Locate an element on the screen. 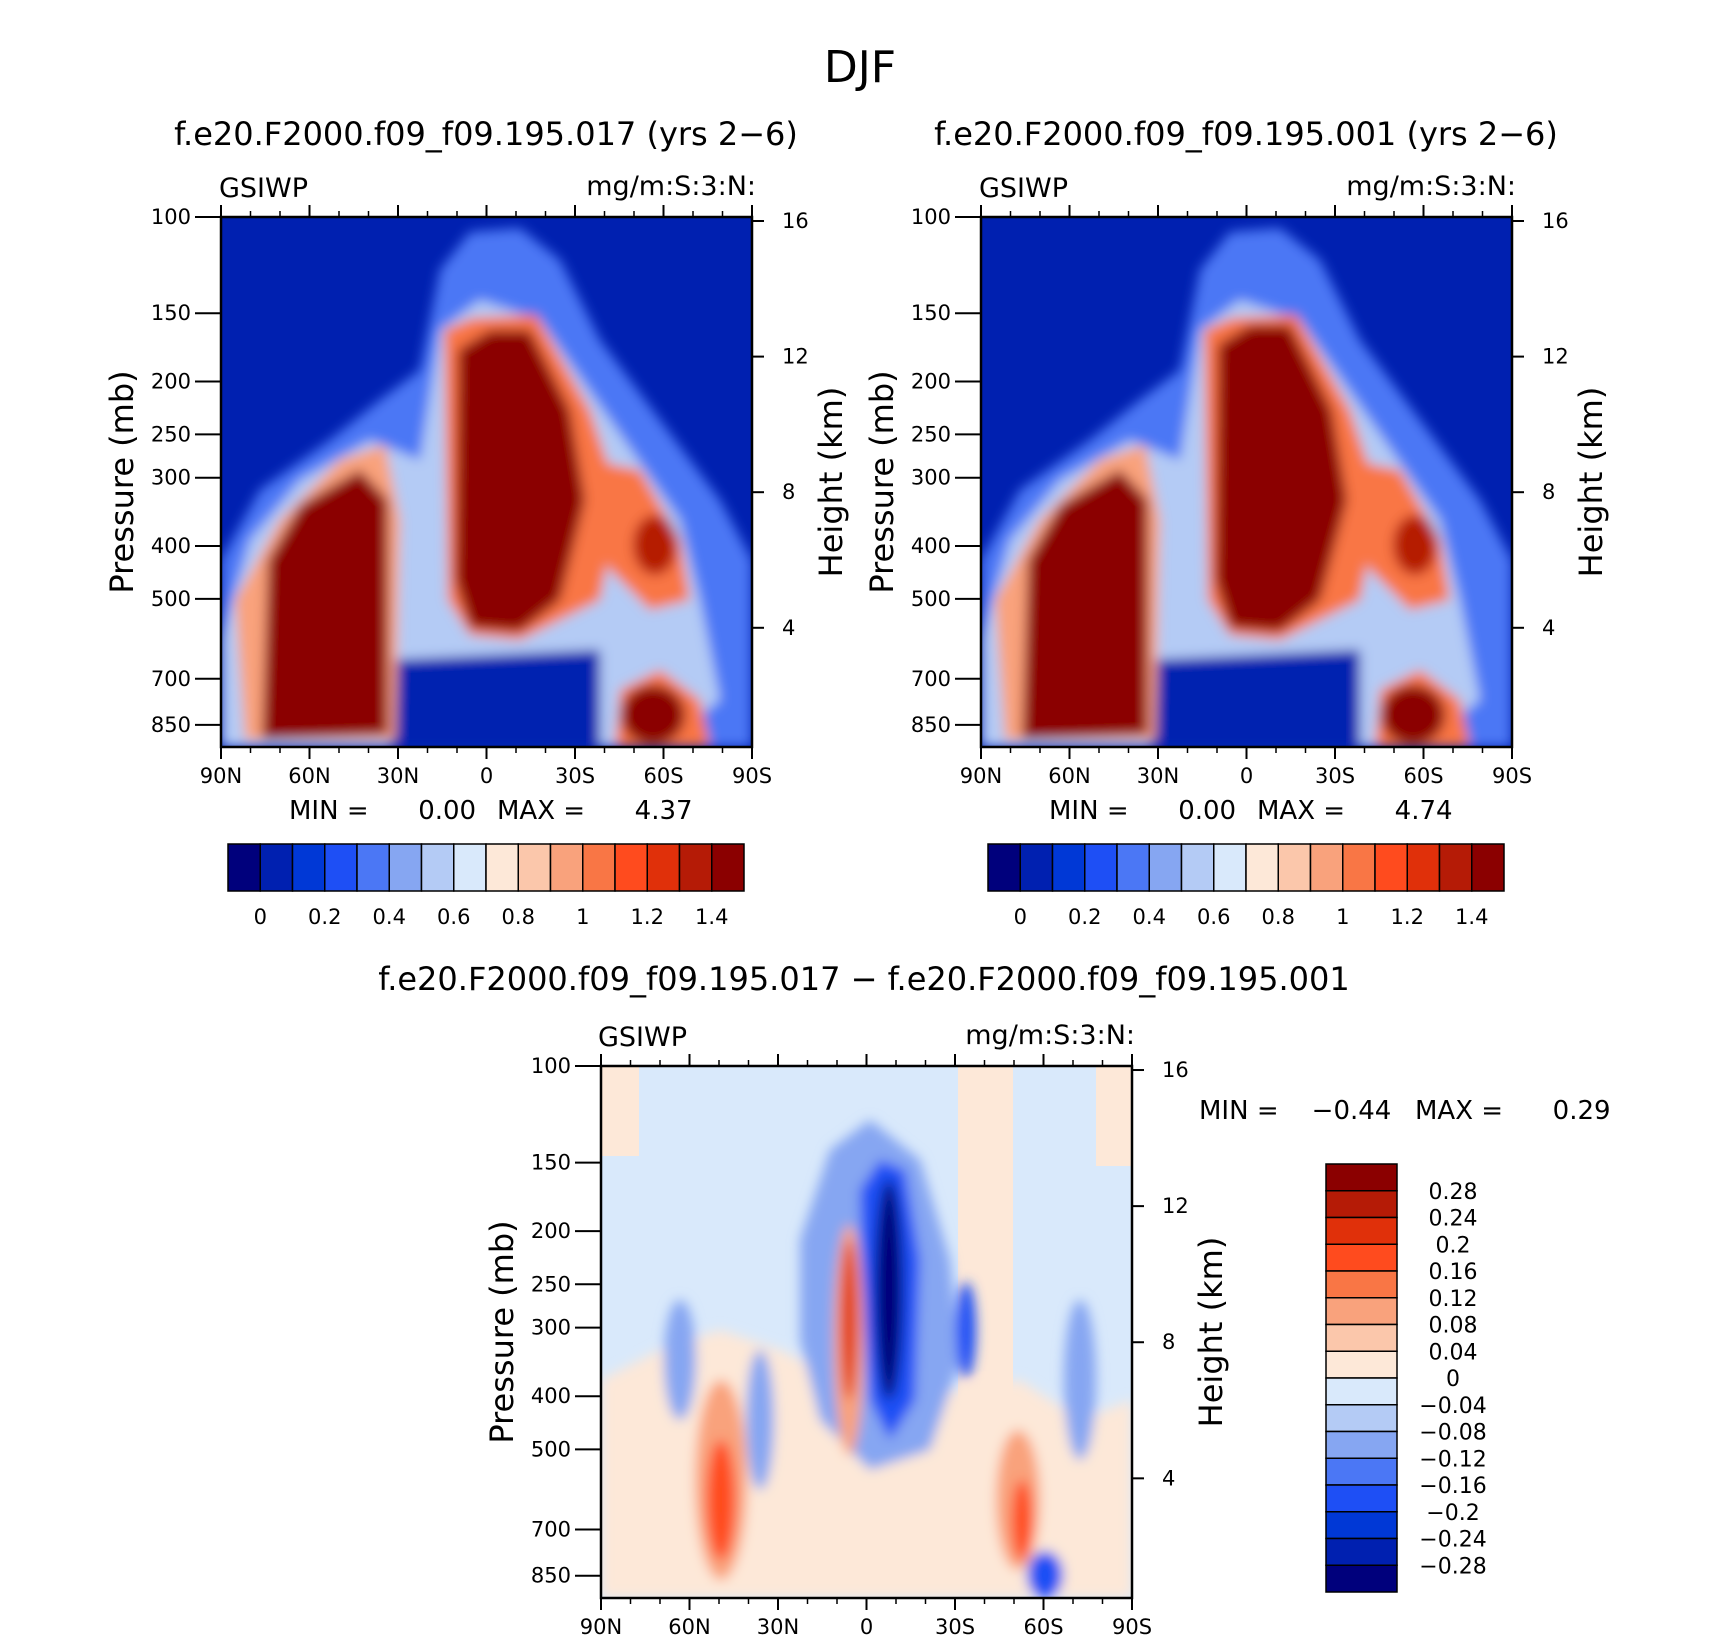 The image size is (1710, 1643). colorbar-label: 0.12 is located at coordinates (1453, 1299).